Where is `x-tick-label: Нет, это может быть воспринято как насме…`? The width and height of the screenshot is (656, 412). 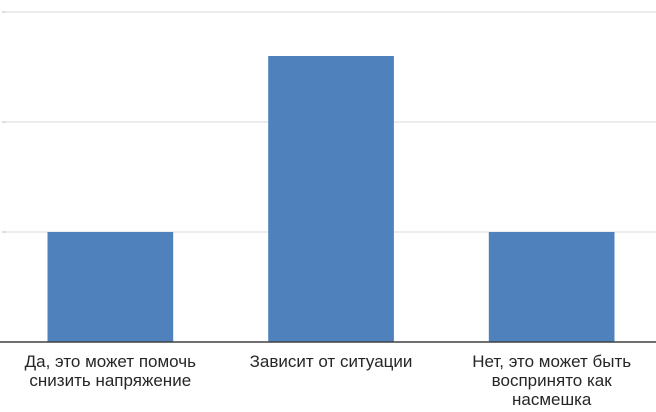
x-tick-label: Нет, это может быть воспринято как насме… is located at coordinates (552, 380).